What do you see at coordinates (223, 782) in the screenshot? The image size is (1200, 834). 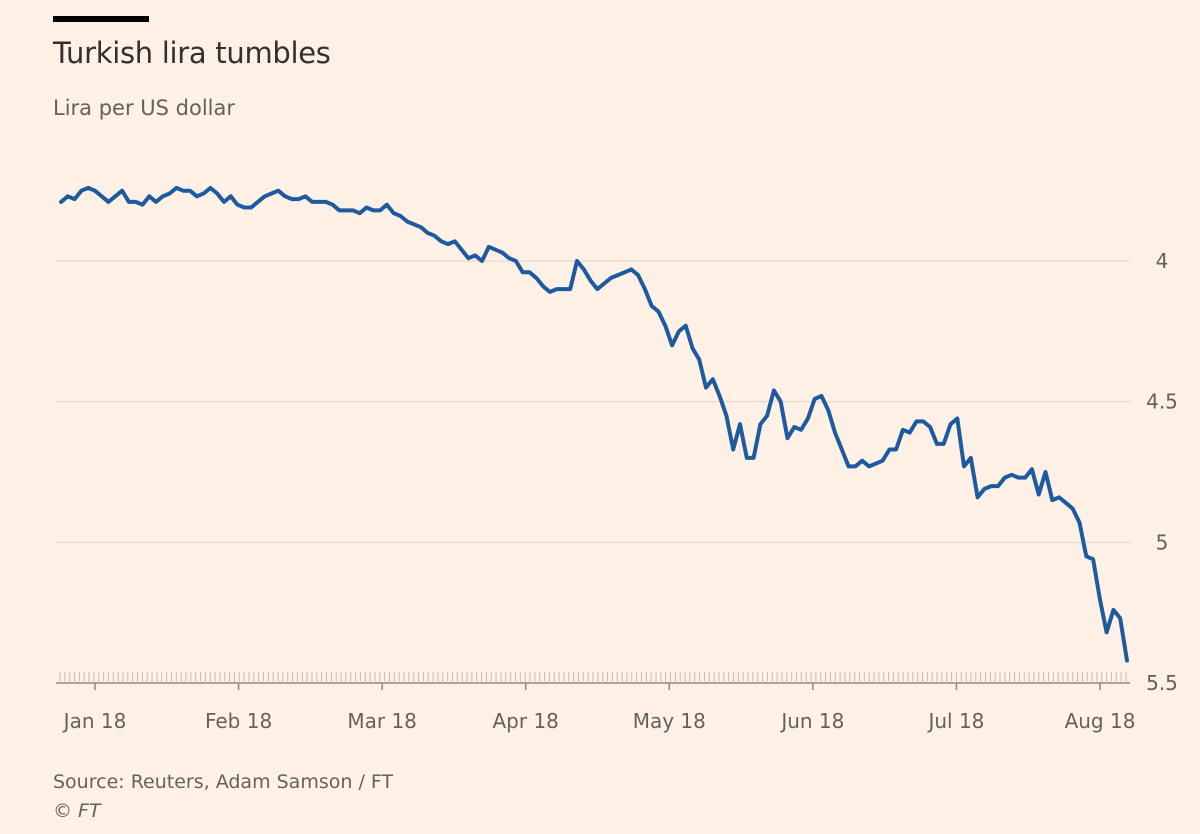 I see `source-note: Source: Reuters, Adam Samson / FT` at bounding box center [223, 782].